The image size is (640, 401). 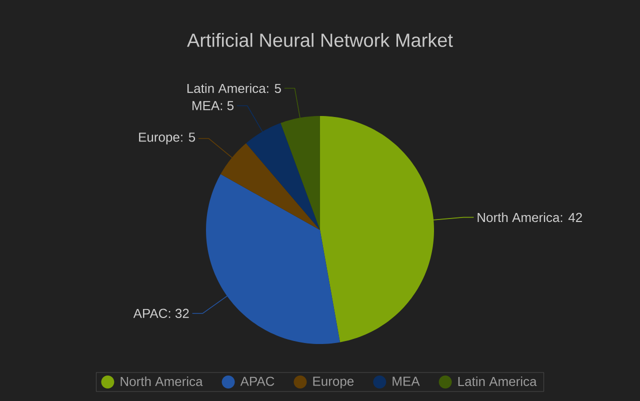 What do you see at coordinates (213, 105) in the screenshot?
I see `data-label: MEA: 5` at bounding box center [213, 105].